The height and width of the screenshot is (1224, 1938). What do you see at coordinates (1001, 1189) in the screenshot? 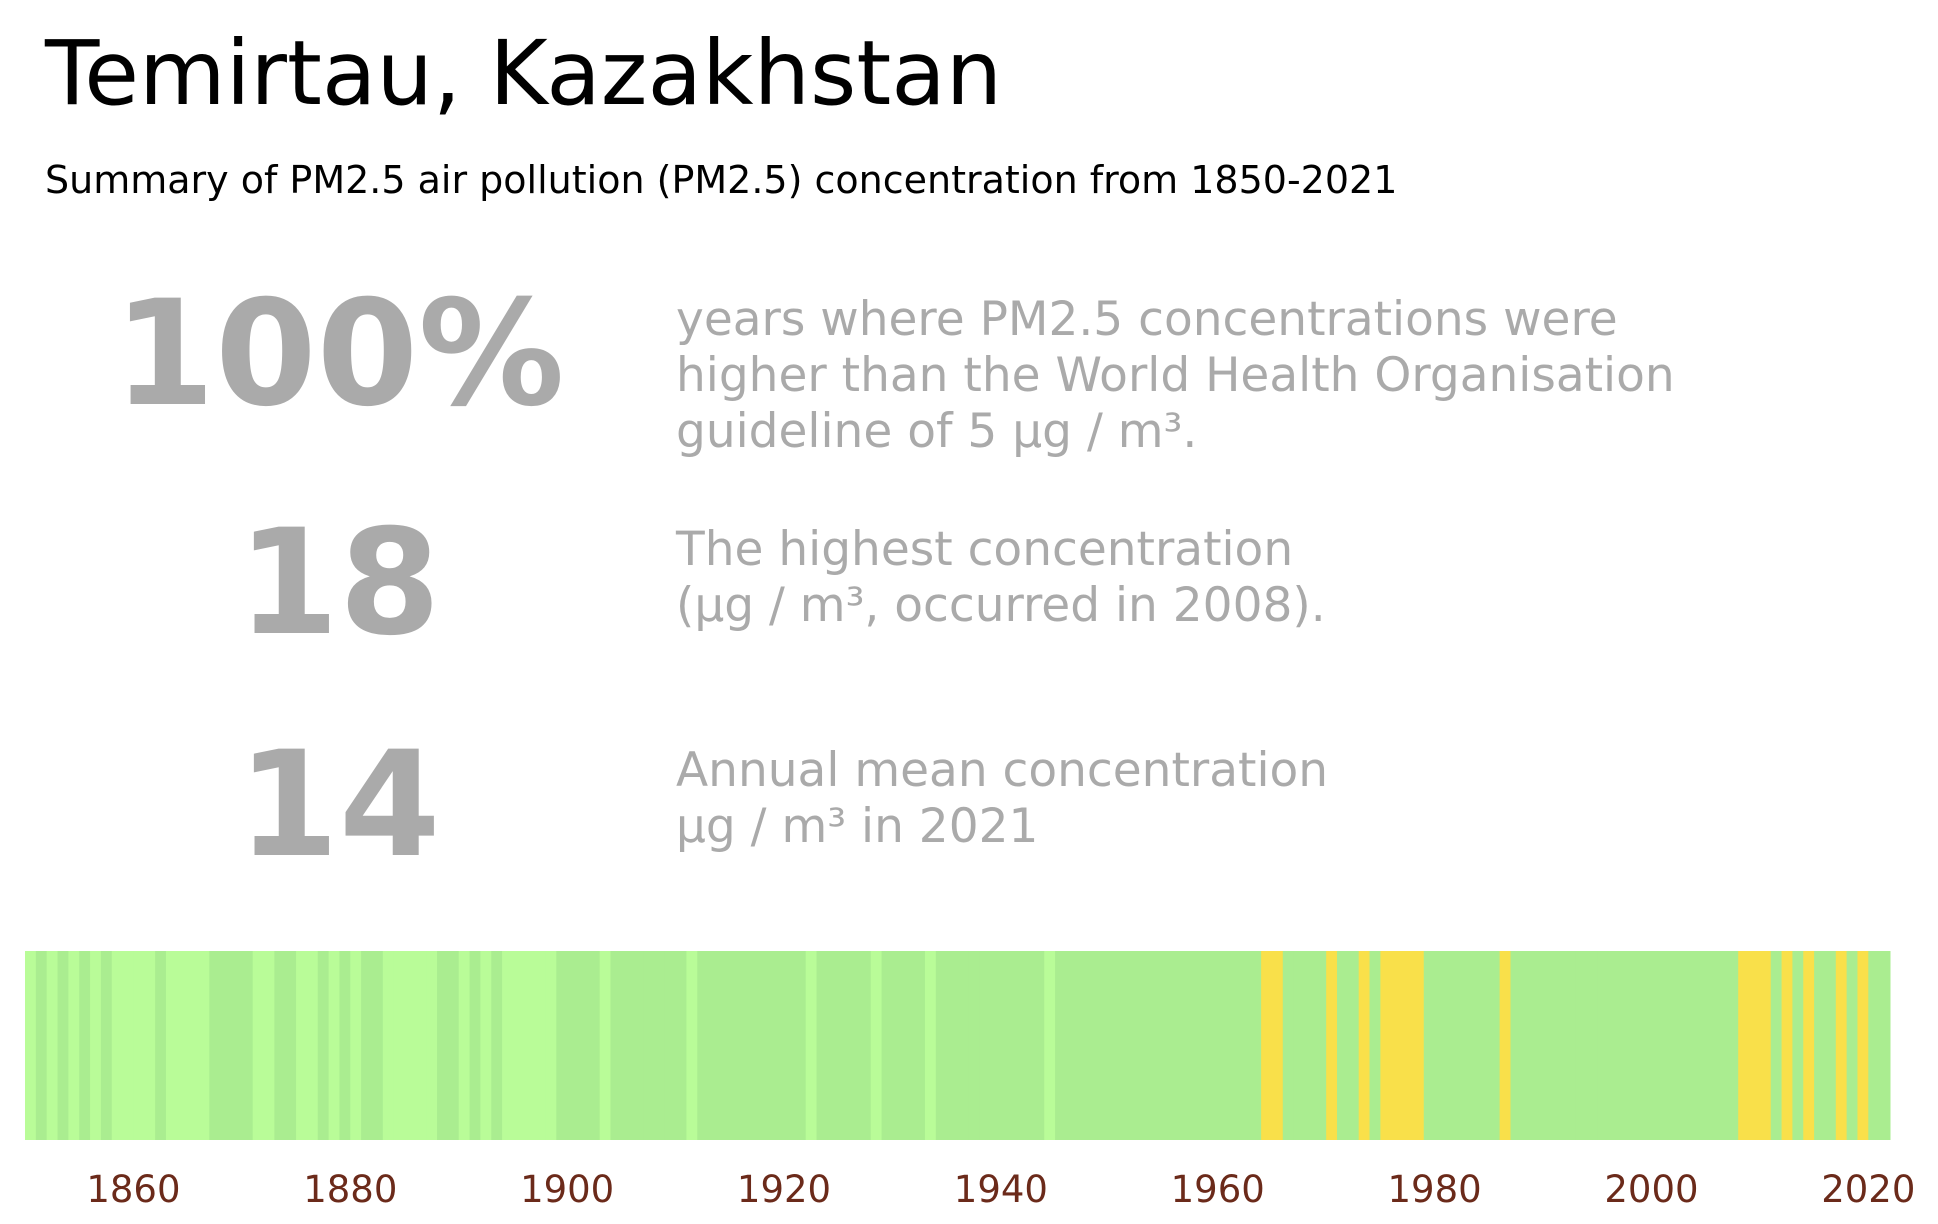
I see `x-tick-label: 1940` at bounding box center [1001, 1189].